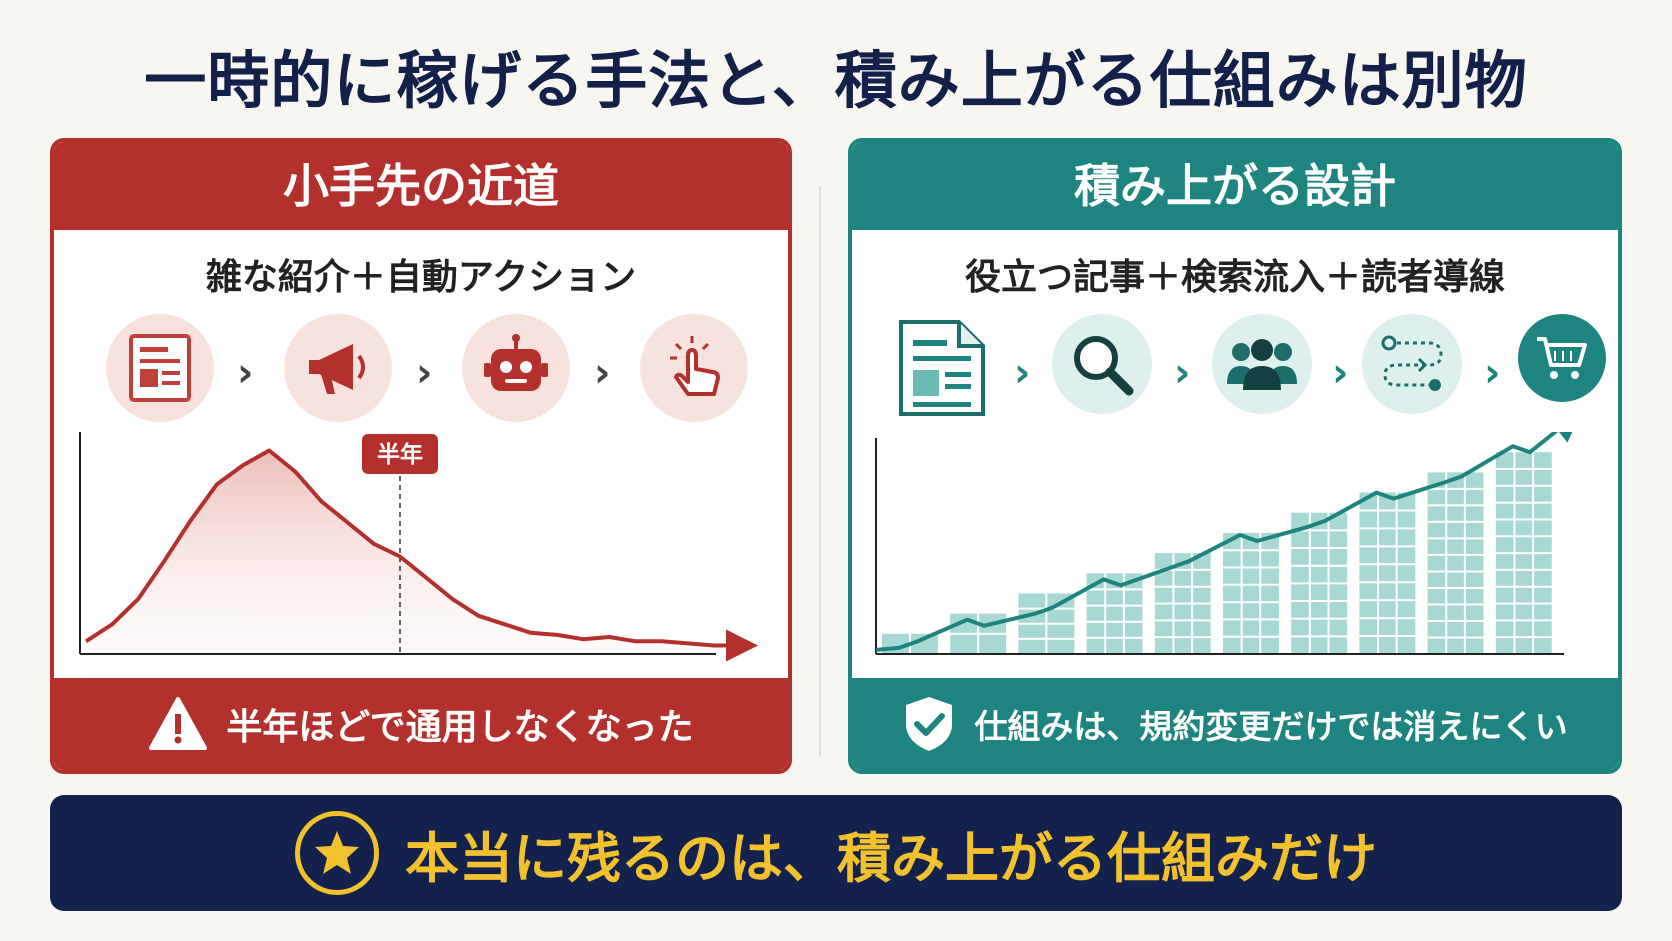 The height and width of the screenshot is (941, 1672). Describe the element at coordinates (1271, 726) in the screenshot. I see `system-footer-text: 仕組みは、規約変更だけでは消えにくい` at that location.